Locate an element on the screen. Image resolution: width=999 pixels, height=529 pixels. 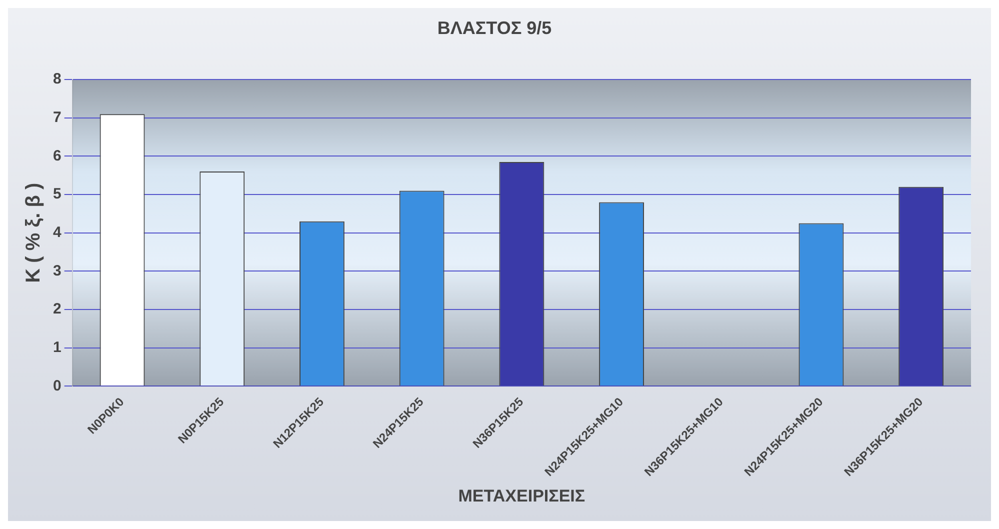
y-tick-label: 5 is located at coordinates (57, 194).